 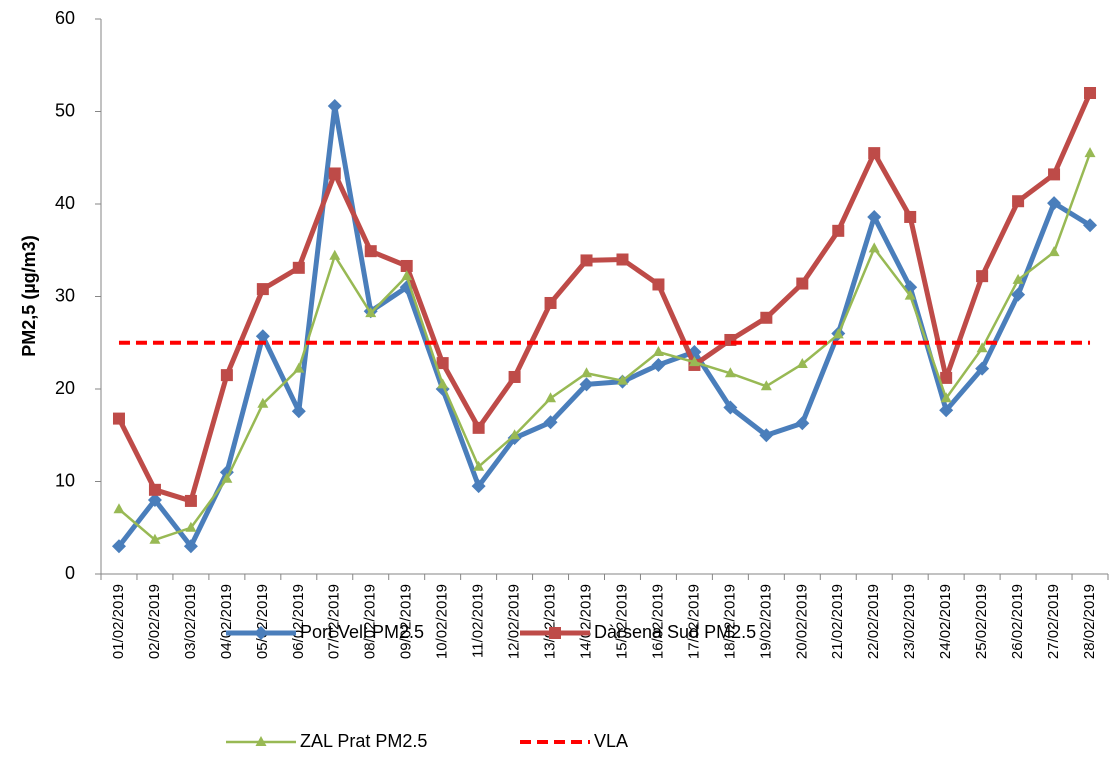 I want to click on y-tick-label: 30, so click(x=65, y=295).